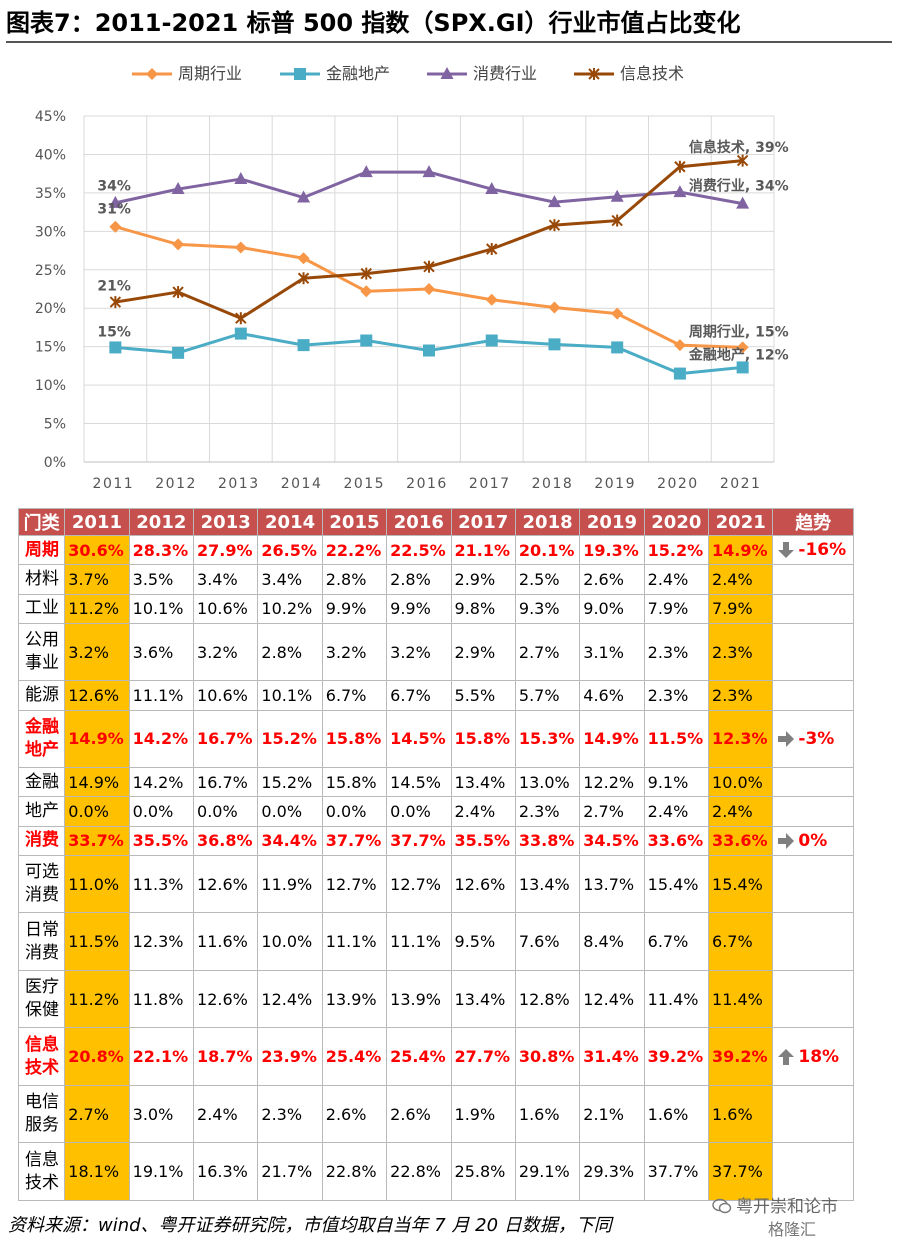  I want to click on watermark: 粤开崇和论市 格隆汇, so click(802, 1216).